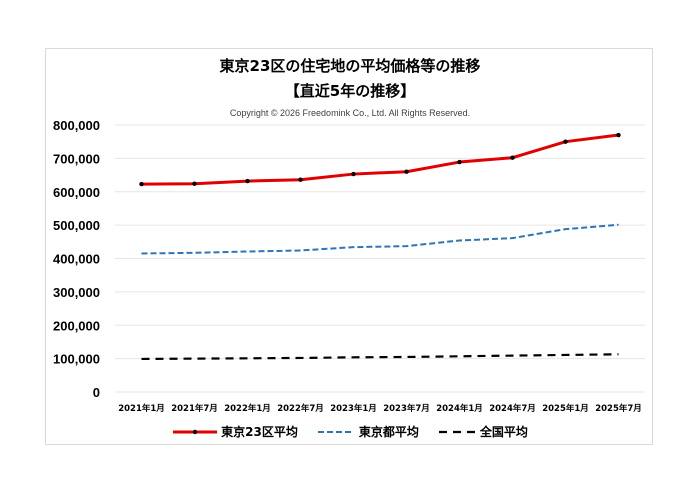 The height and width of the screenshot is (495, 700). I want to click on legend-label: 東京都平均, so click(388, 432).